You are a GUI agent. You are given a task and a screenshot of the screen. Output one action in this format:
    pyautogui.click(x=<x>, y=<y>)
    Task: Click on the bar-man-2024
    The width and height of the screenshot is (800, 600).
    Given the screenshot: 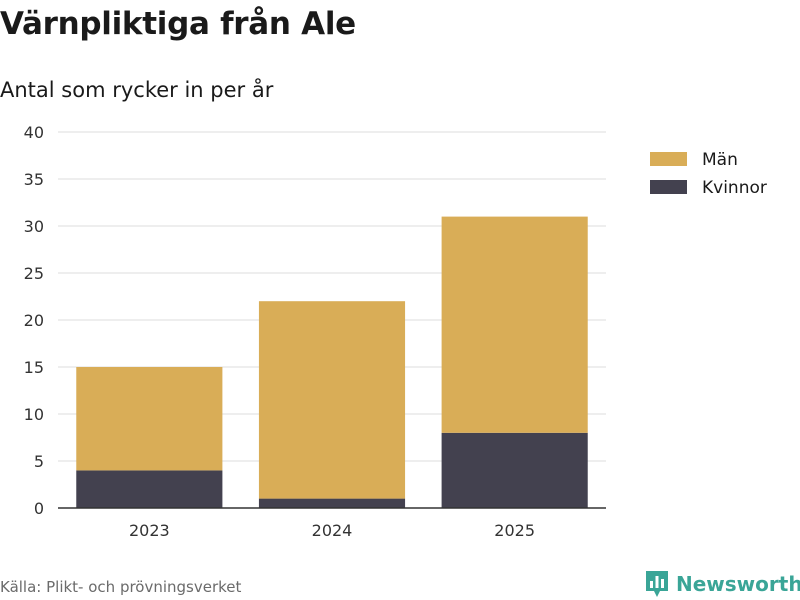 What is the action you would take?
    pyautogui.click(x=332, y=400)
    